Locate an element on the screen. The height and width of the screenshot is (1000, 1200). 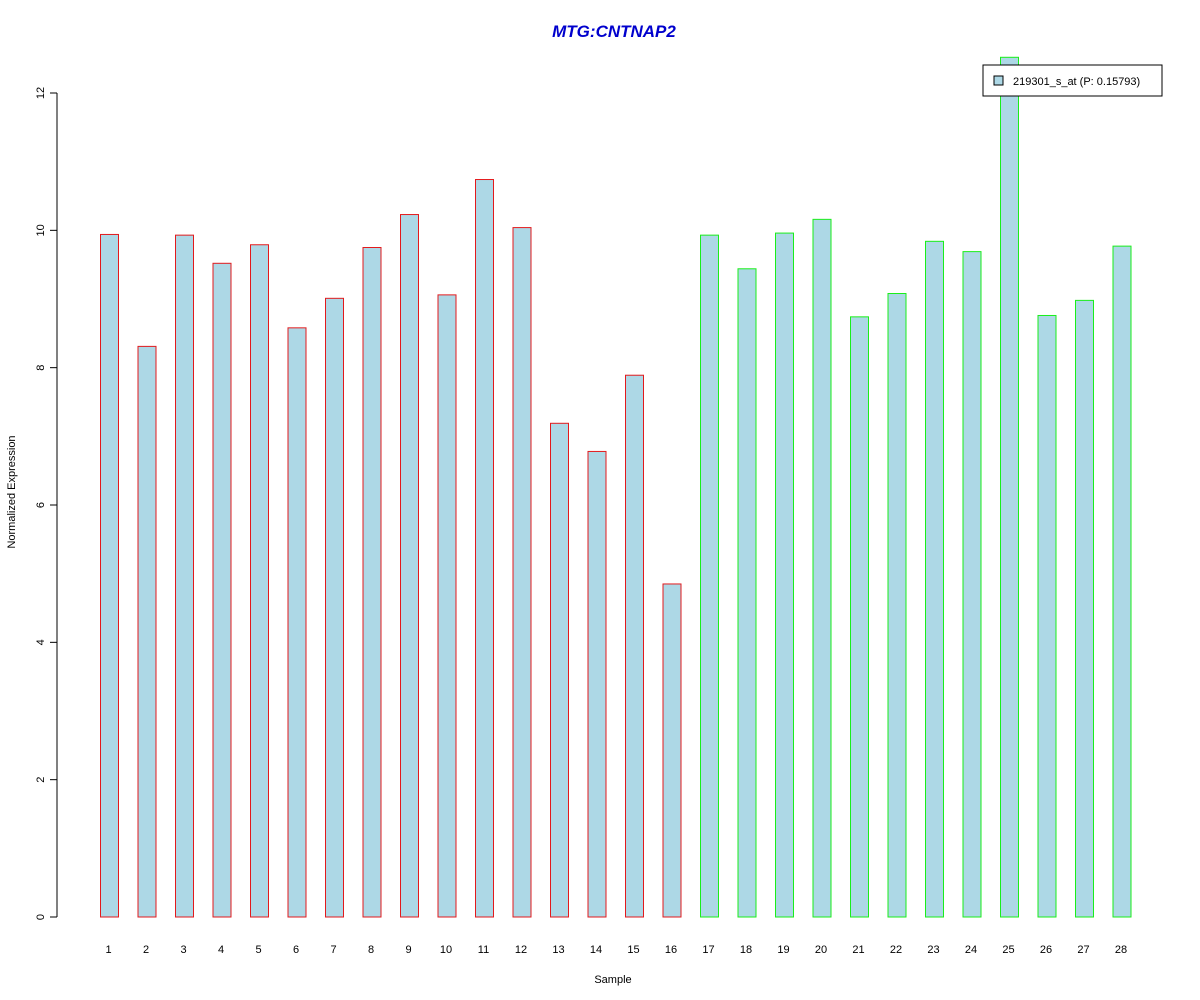
y-axis-label: Normalized Expression is located at coordinates (12, 491).